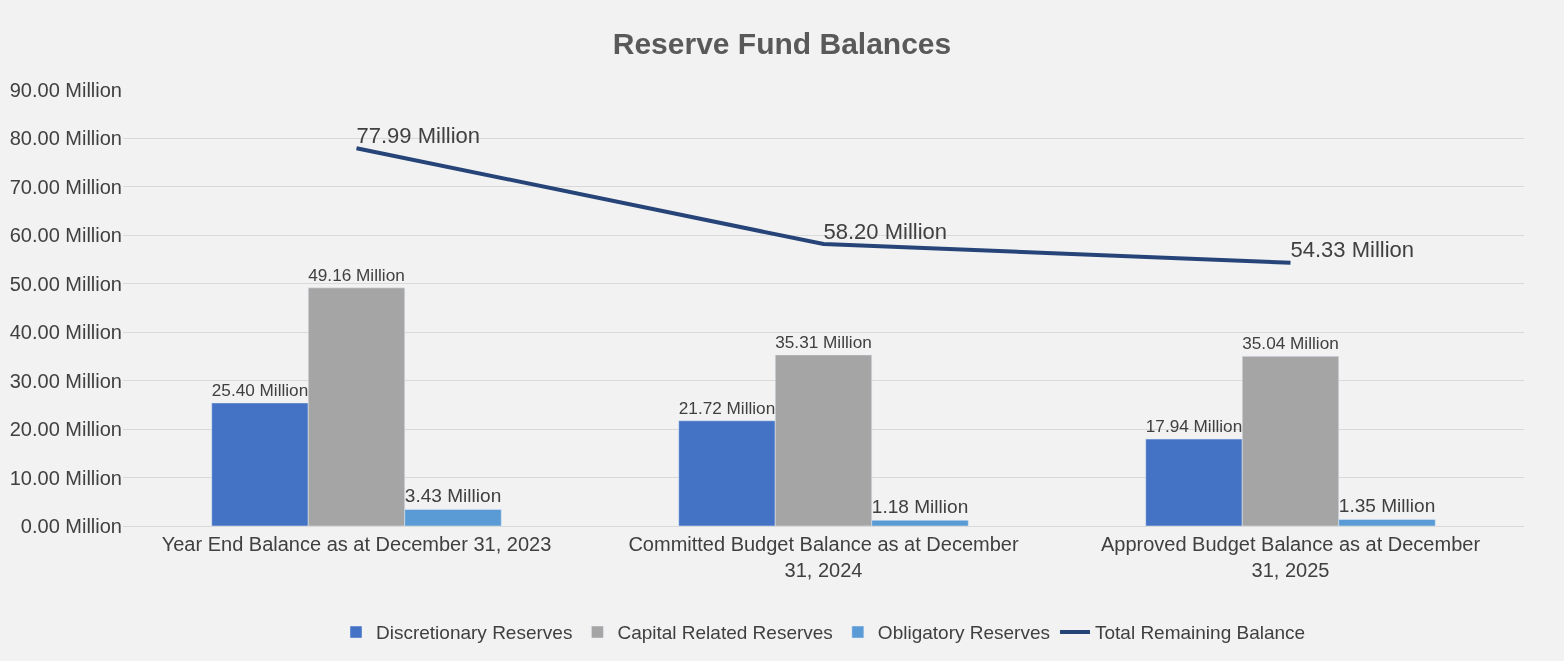 This screenshot has height=661, width=1564. Describe the element at coordinates (823, 557) in the screenshot. I see `x-tick-label: Committed Budget Balance as at December 31, 2024` at that location.